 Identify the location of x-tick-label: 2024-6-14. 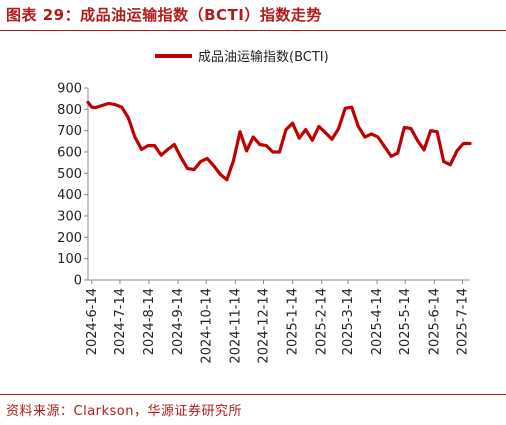
(92, 321).